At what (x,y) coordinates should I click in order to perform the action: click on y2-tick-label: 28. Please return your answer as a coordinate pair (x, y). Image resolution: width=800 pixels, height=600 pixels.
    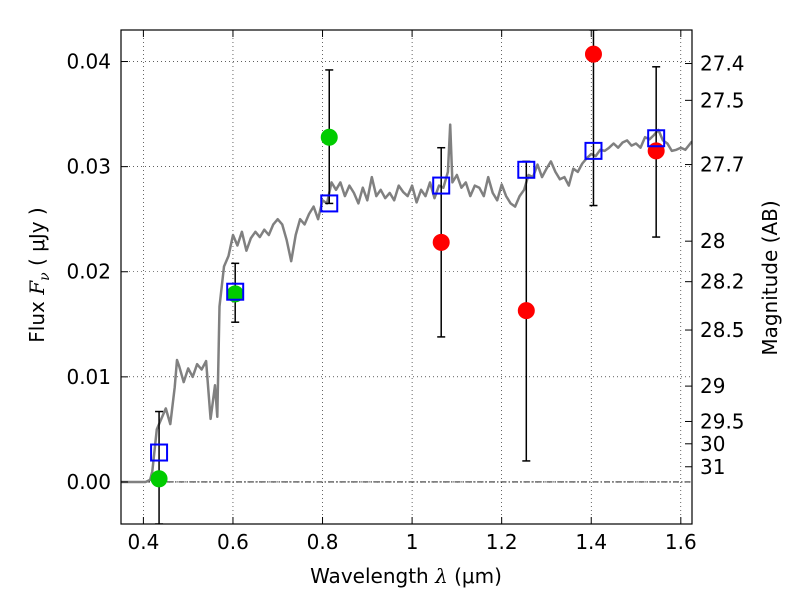
    Looking at the image, I should click on (712, 241).